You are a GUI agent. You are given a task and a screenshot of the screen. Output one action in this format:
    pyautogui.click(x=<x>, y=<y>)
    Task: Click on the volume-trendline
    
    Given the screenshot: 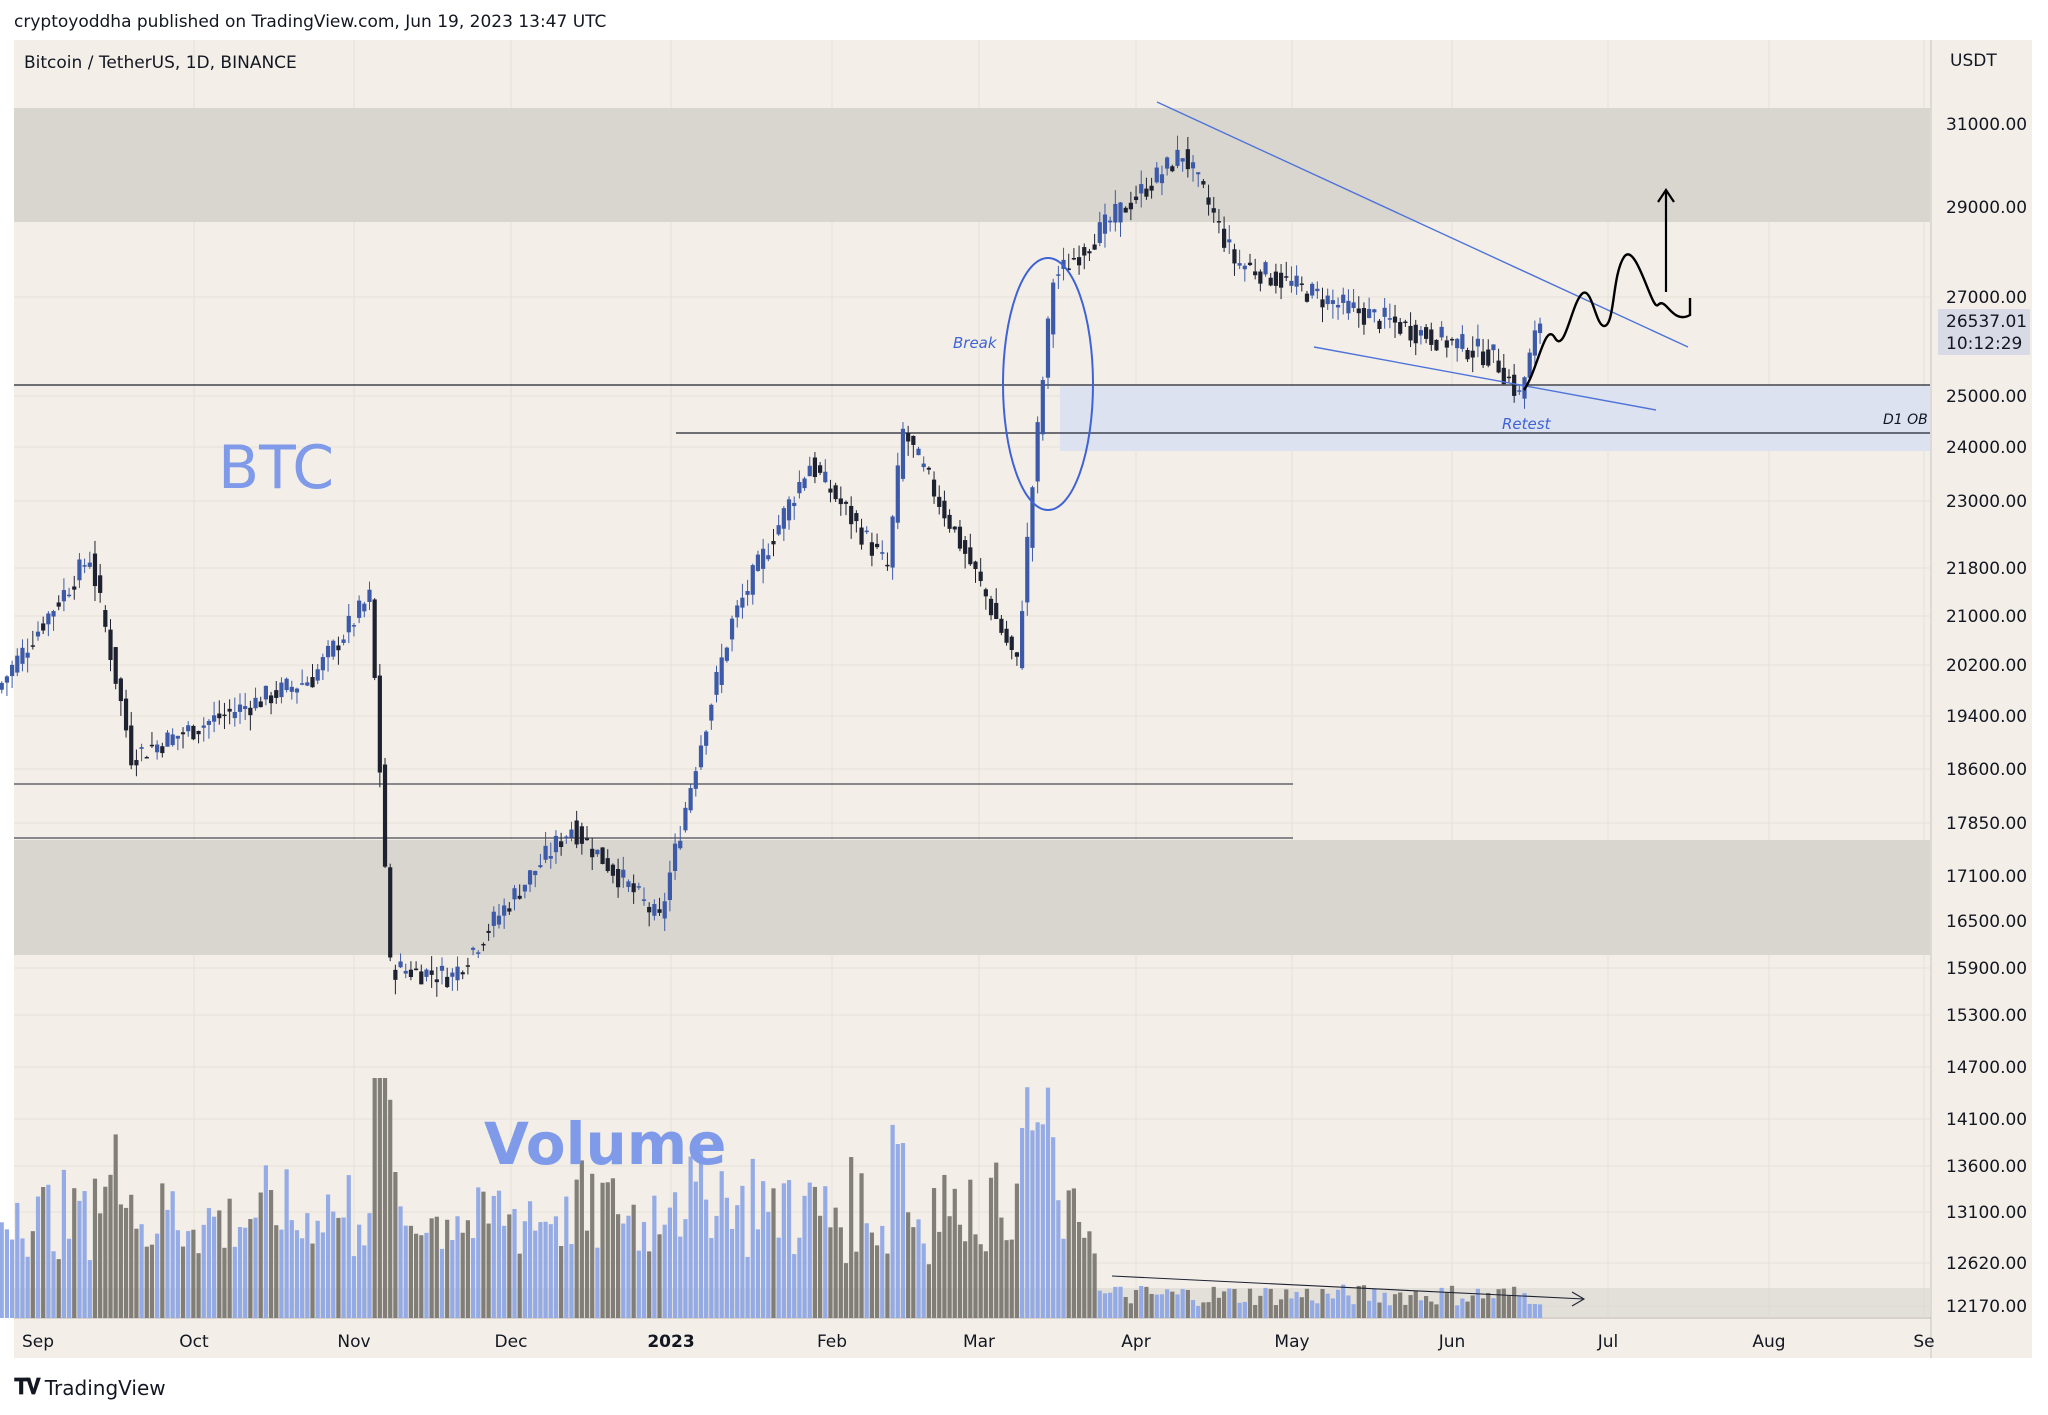 What is the action you would take?
    pyautogui.click(x=1348, y=1287)
    